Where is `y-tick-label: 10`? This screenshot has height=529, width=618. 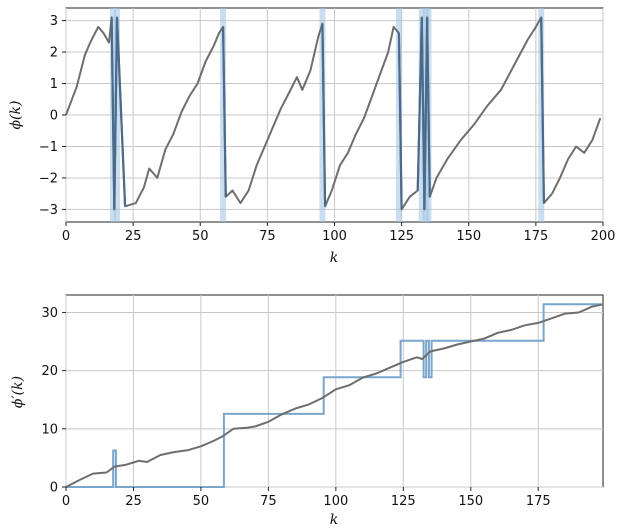 y-tick-label: 10 is located at coordinates (49, 429).